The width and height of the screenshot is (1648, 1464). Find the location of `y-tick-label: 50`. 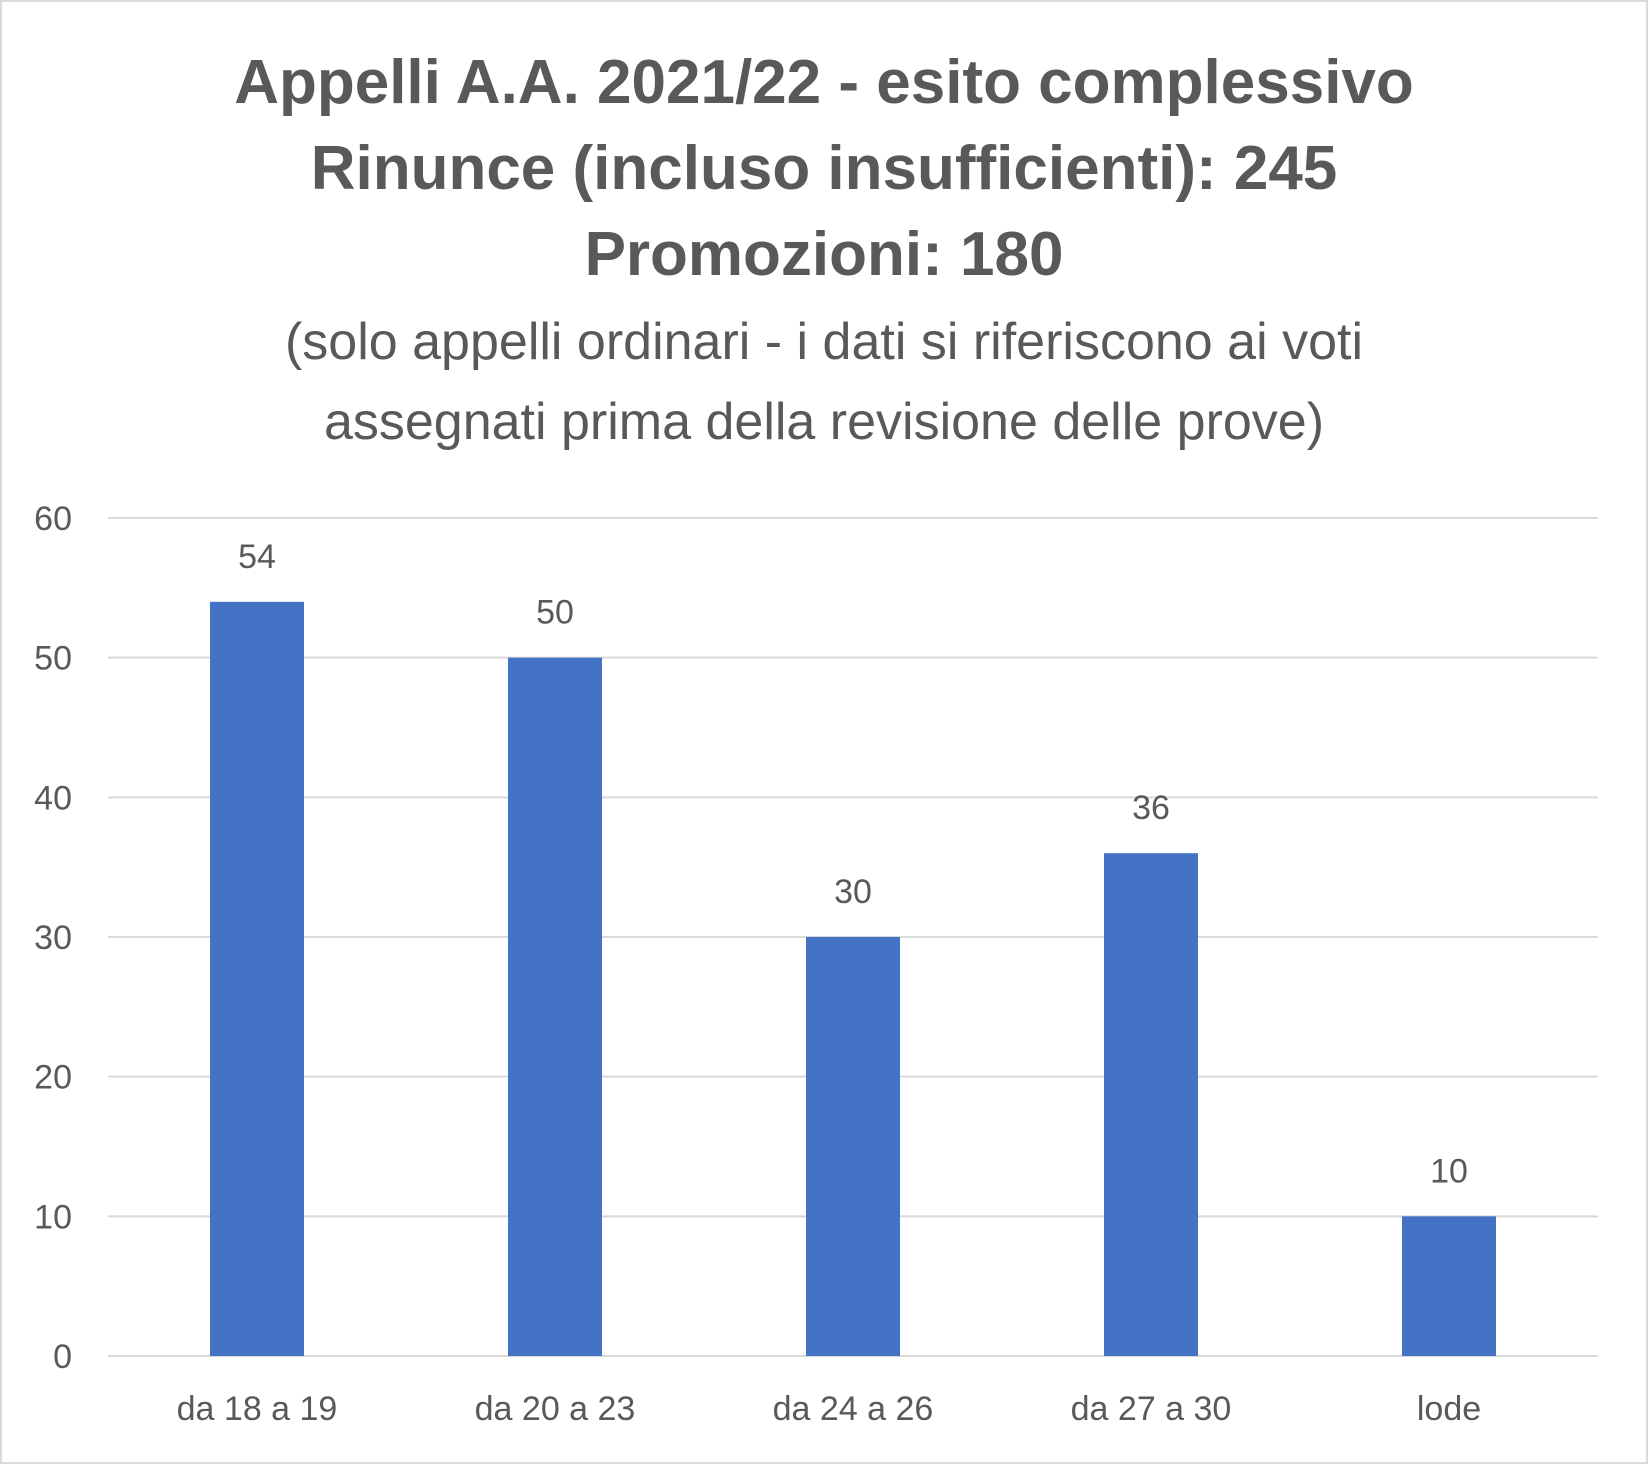

y-tick-label: 50 is located at coordinates (53, 659).